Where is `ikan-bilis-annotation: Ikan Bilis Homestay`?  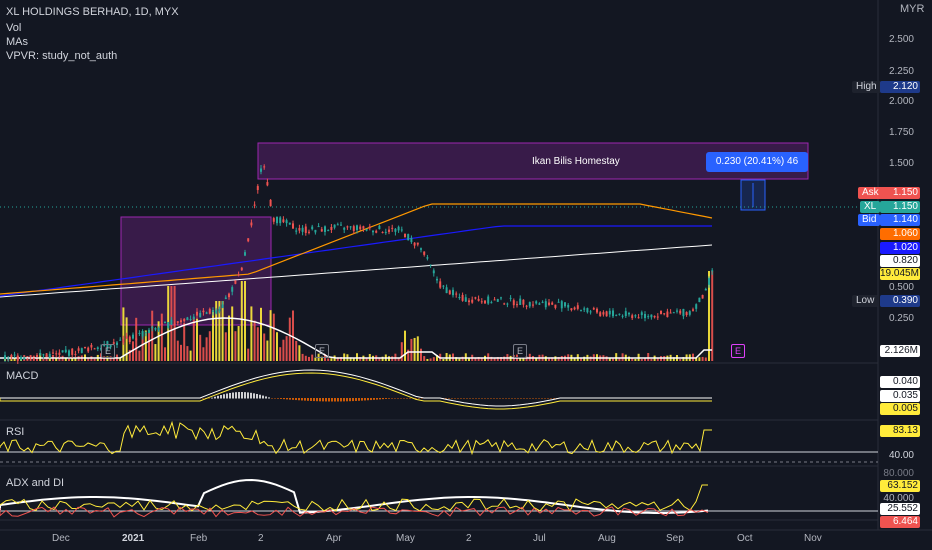
ikan-bilis-annotation: Ikan Bilis Homestay is located at coordinates (576, 161).